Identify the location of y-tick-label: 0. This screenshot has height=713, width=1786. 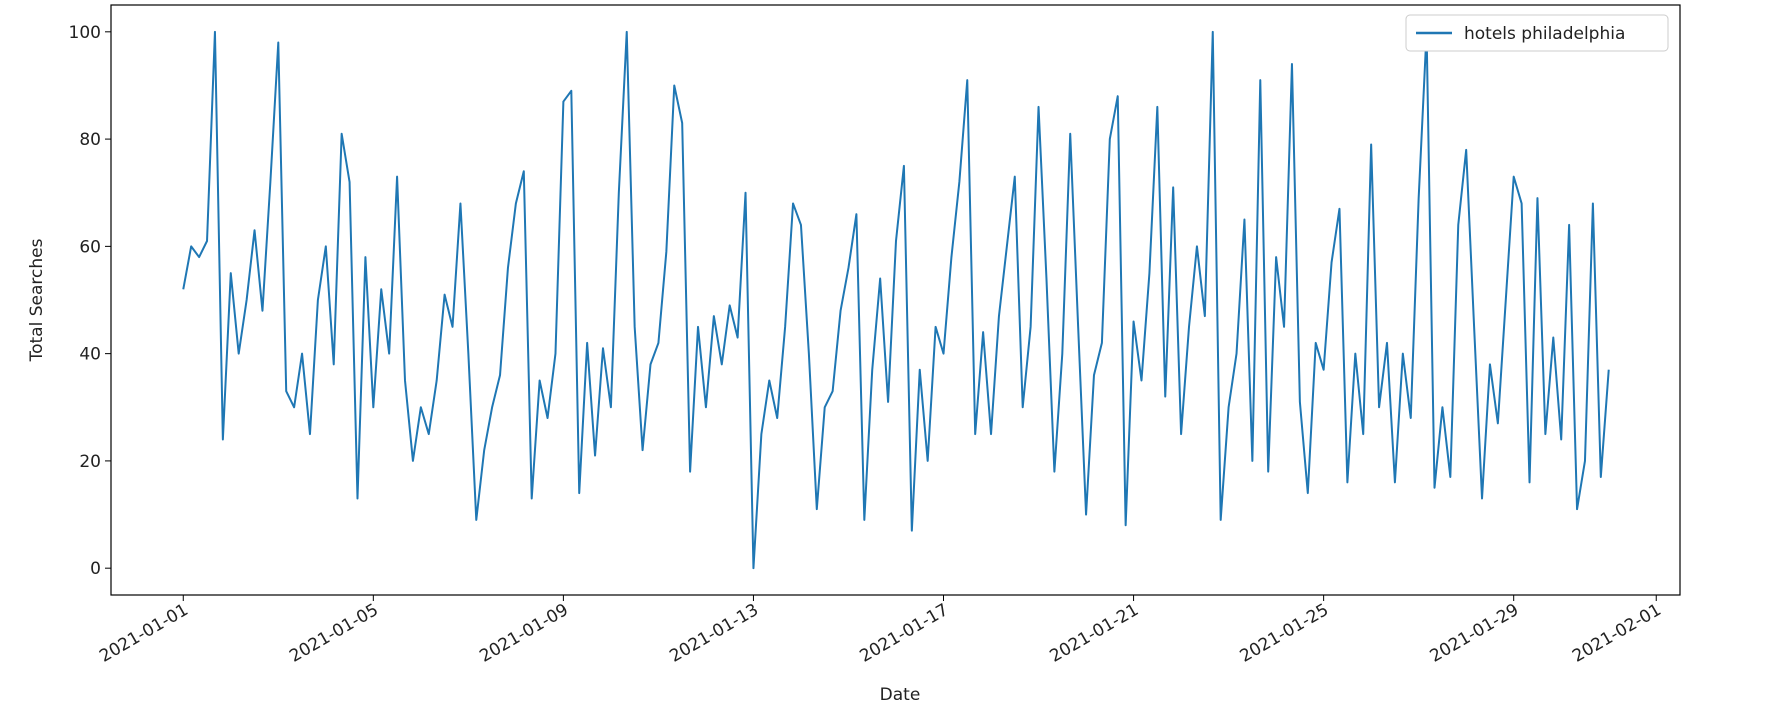
(95, 569).